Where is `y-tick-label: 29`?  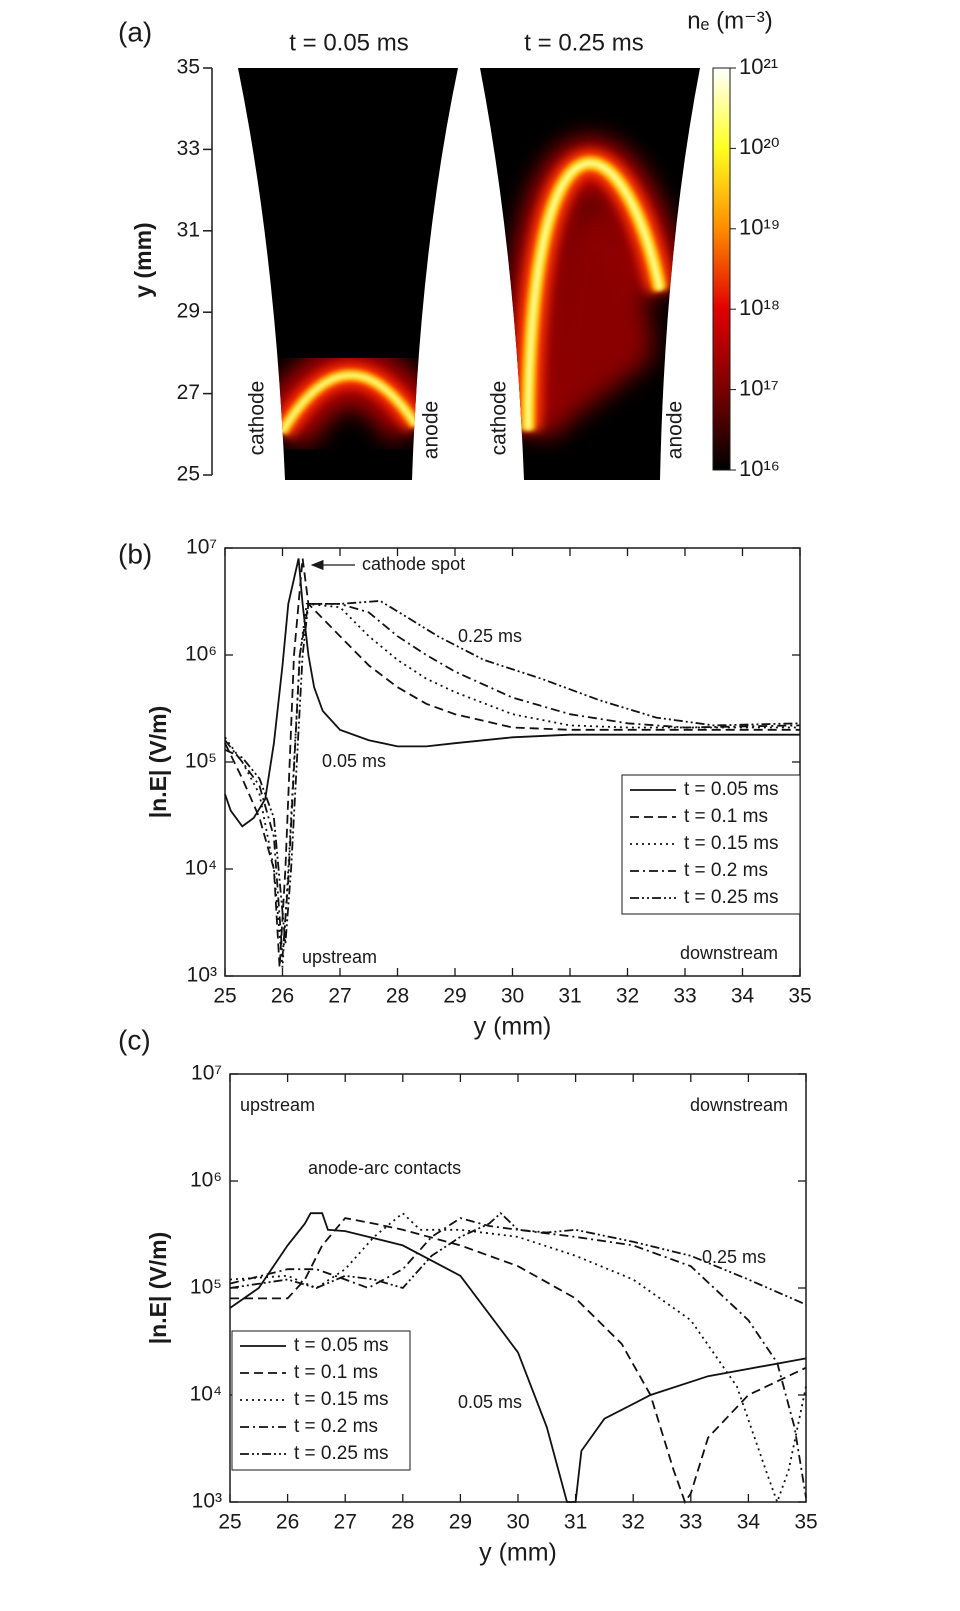 y-tick-label: 29 is located at coordinates (188, 311).